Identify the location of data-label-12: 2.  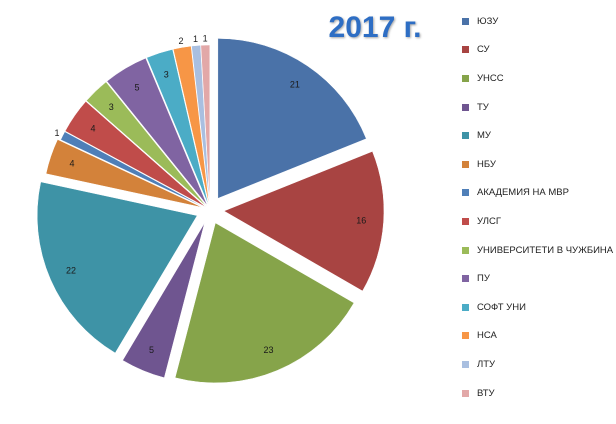
(180, 41).